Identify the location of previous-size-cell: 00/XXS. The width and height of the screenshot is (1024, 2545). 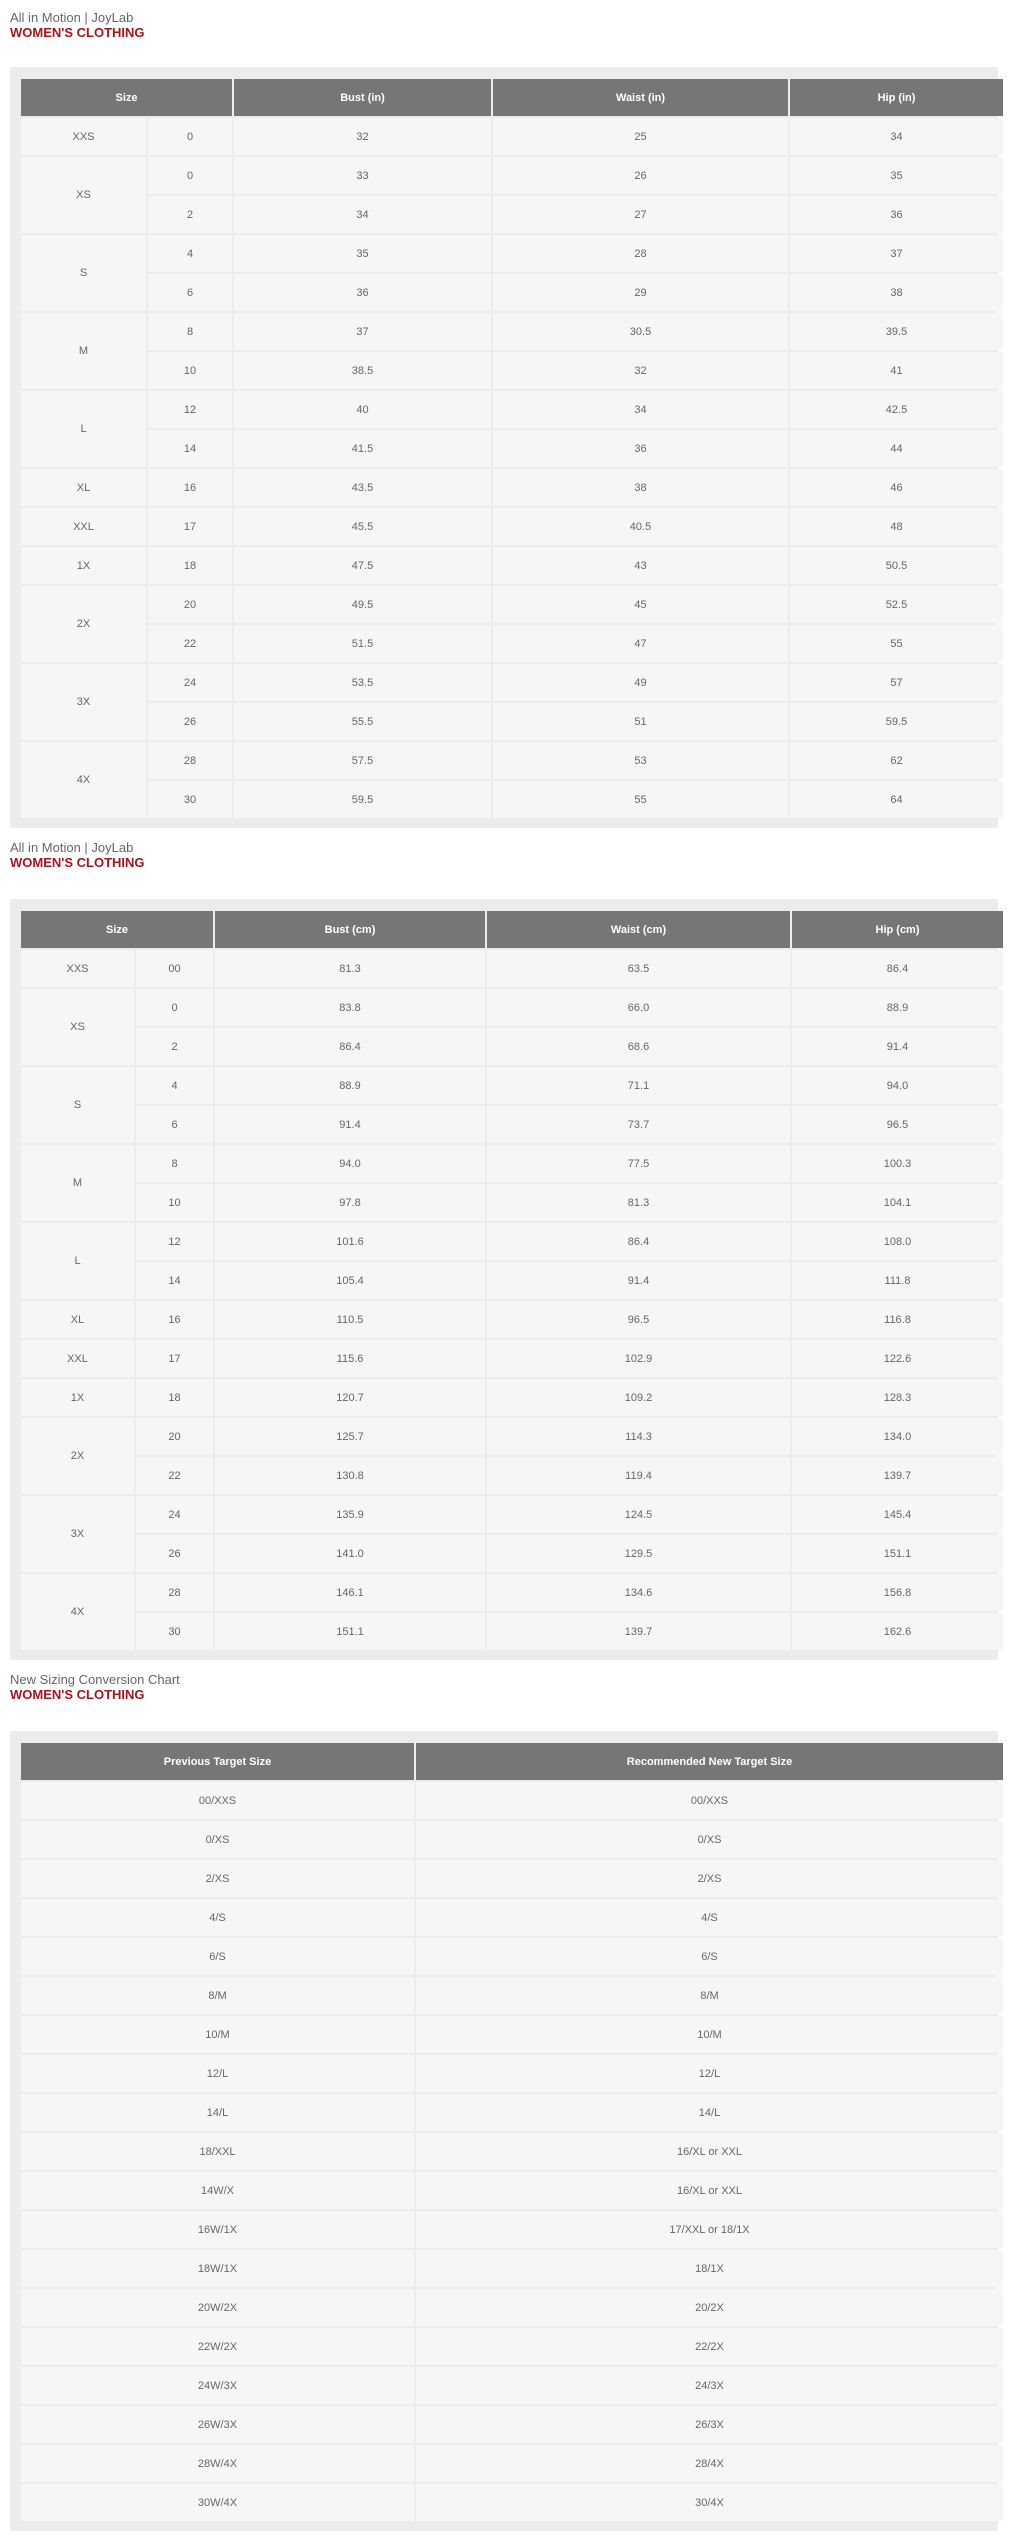
(217, 1800).